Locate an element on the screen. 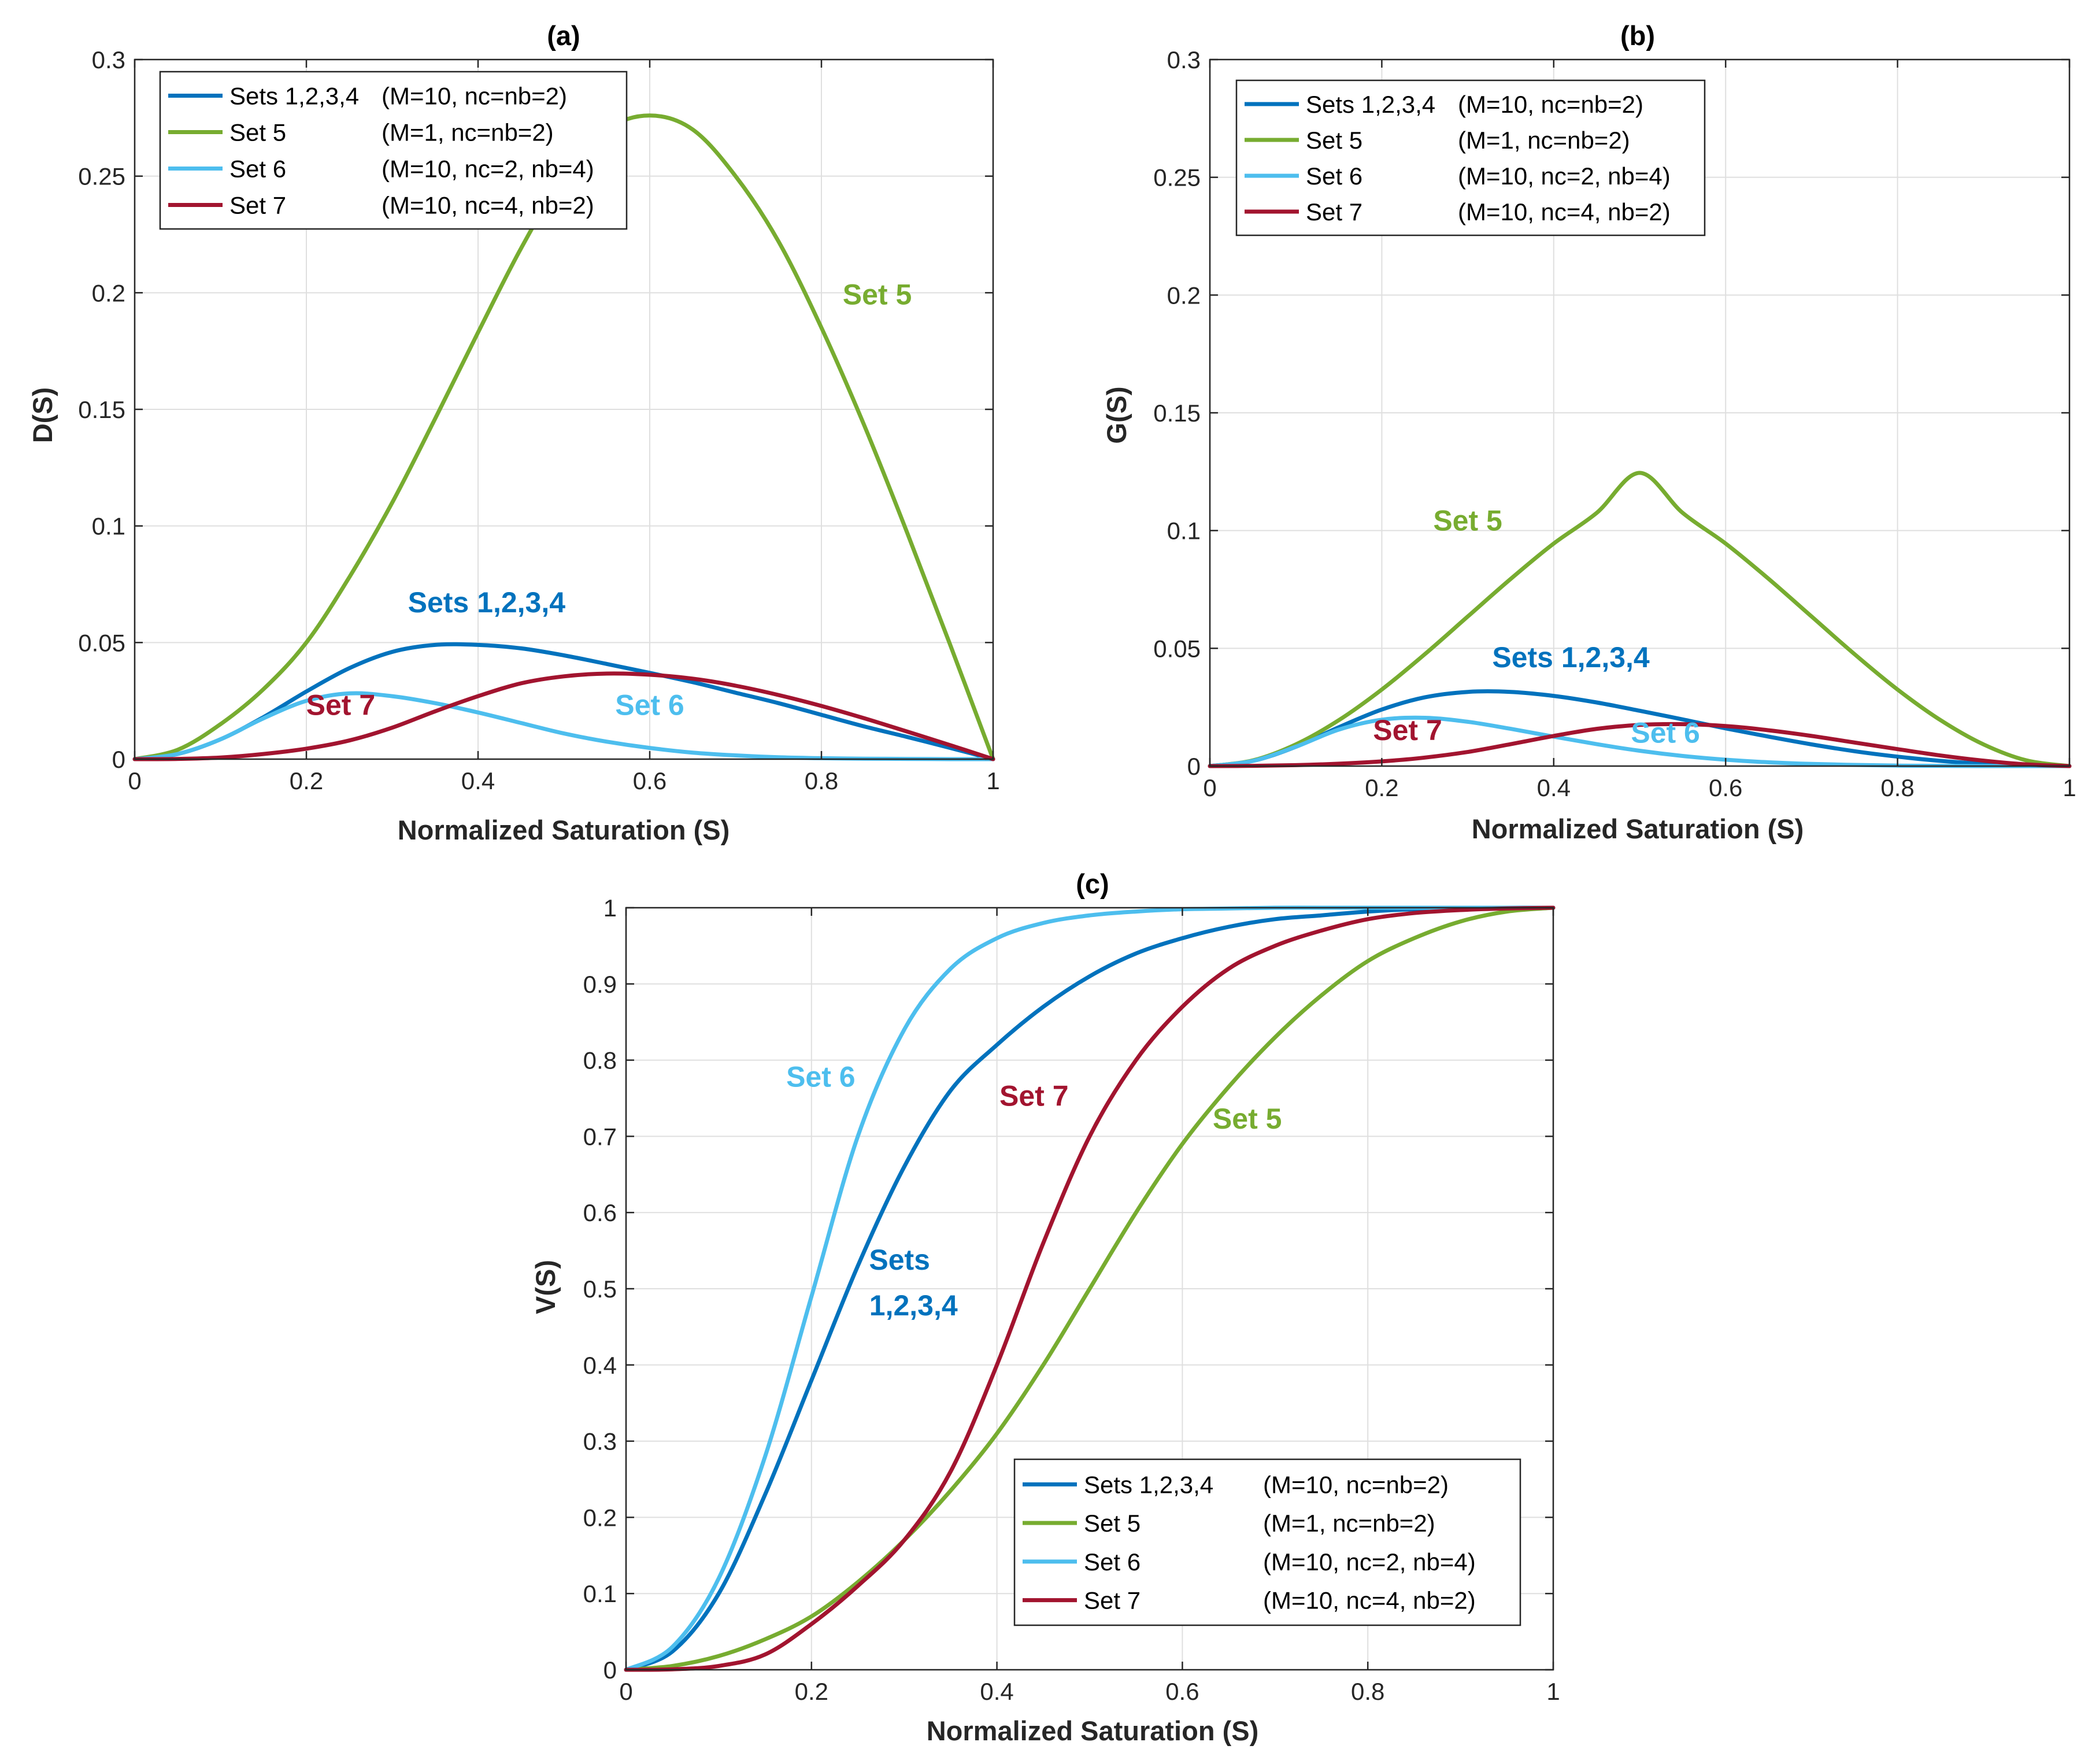  panel-b-annotation-s1234: Sets 1,2,3,4 is located at coordinates (1571, 657).